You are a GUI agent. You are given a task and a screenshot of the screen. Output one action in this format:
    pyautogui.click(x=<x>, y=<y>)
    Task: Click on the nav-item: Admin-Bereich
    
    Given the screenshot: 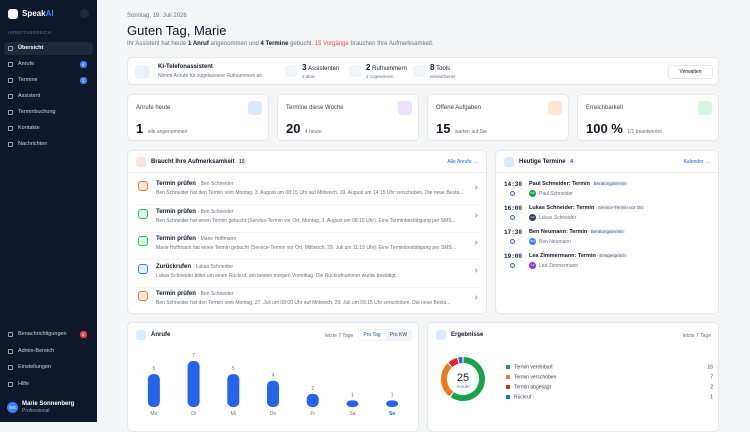 What is the action you would take?
    pyautogui.click(x=48, y=351)
    